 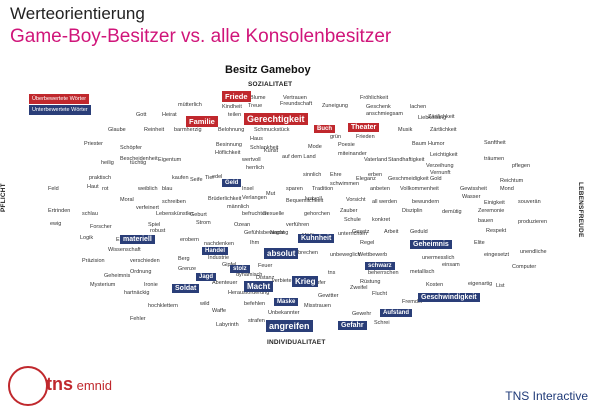 I want to click on underweighted-word: Soldat, so click(x=186, y=288).